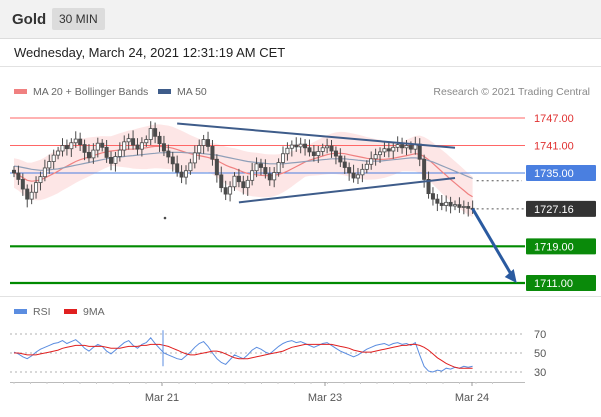  I want to click on timeframe-badge: 30 MIN, so click(78, 19).